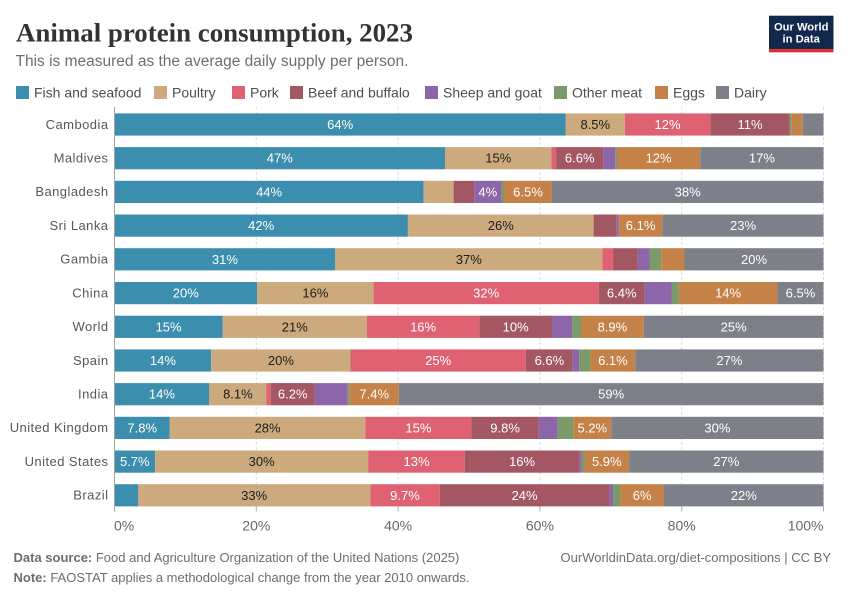 Image resolution: width=850 pixels, height=605 pixels. What do you see at coordinates (744, 495) in the screenshot?
I see `svg-text: 22%` at bounding box center [744, 495].